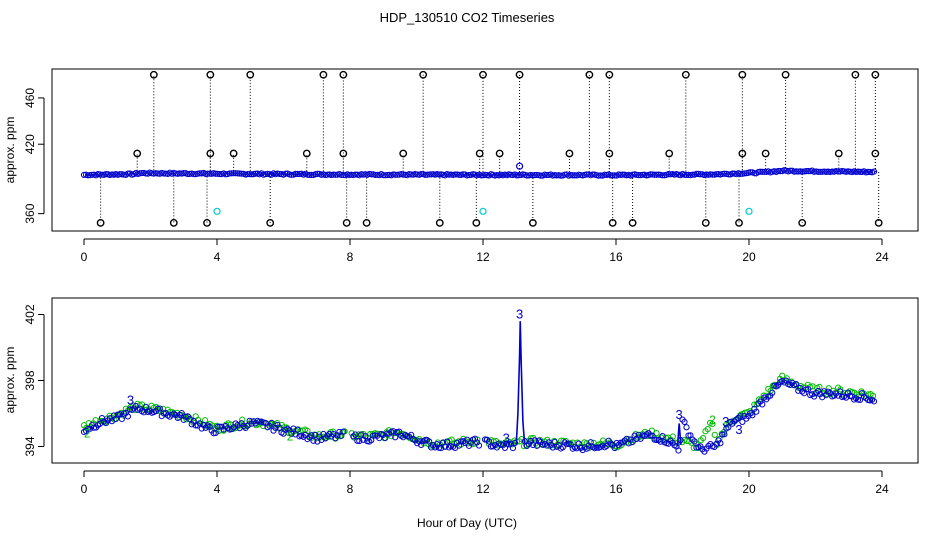 The width and height of the screenshot is (936, 540). Describe the element at coordinates (30, 314) in the screenshot. I see `bottom-y-tick-label: 402` at that location.